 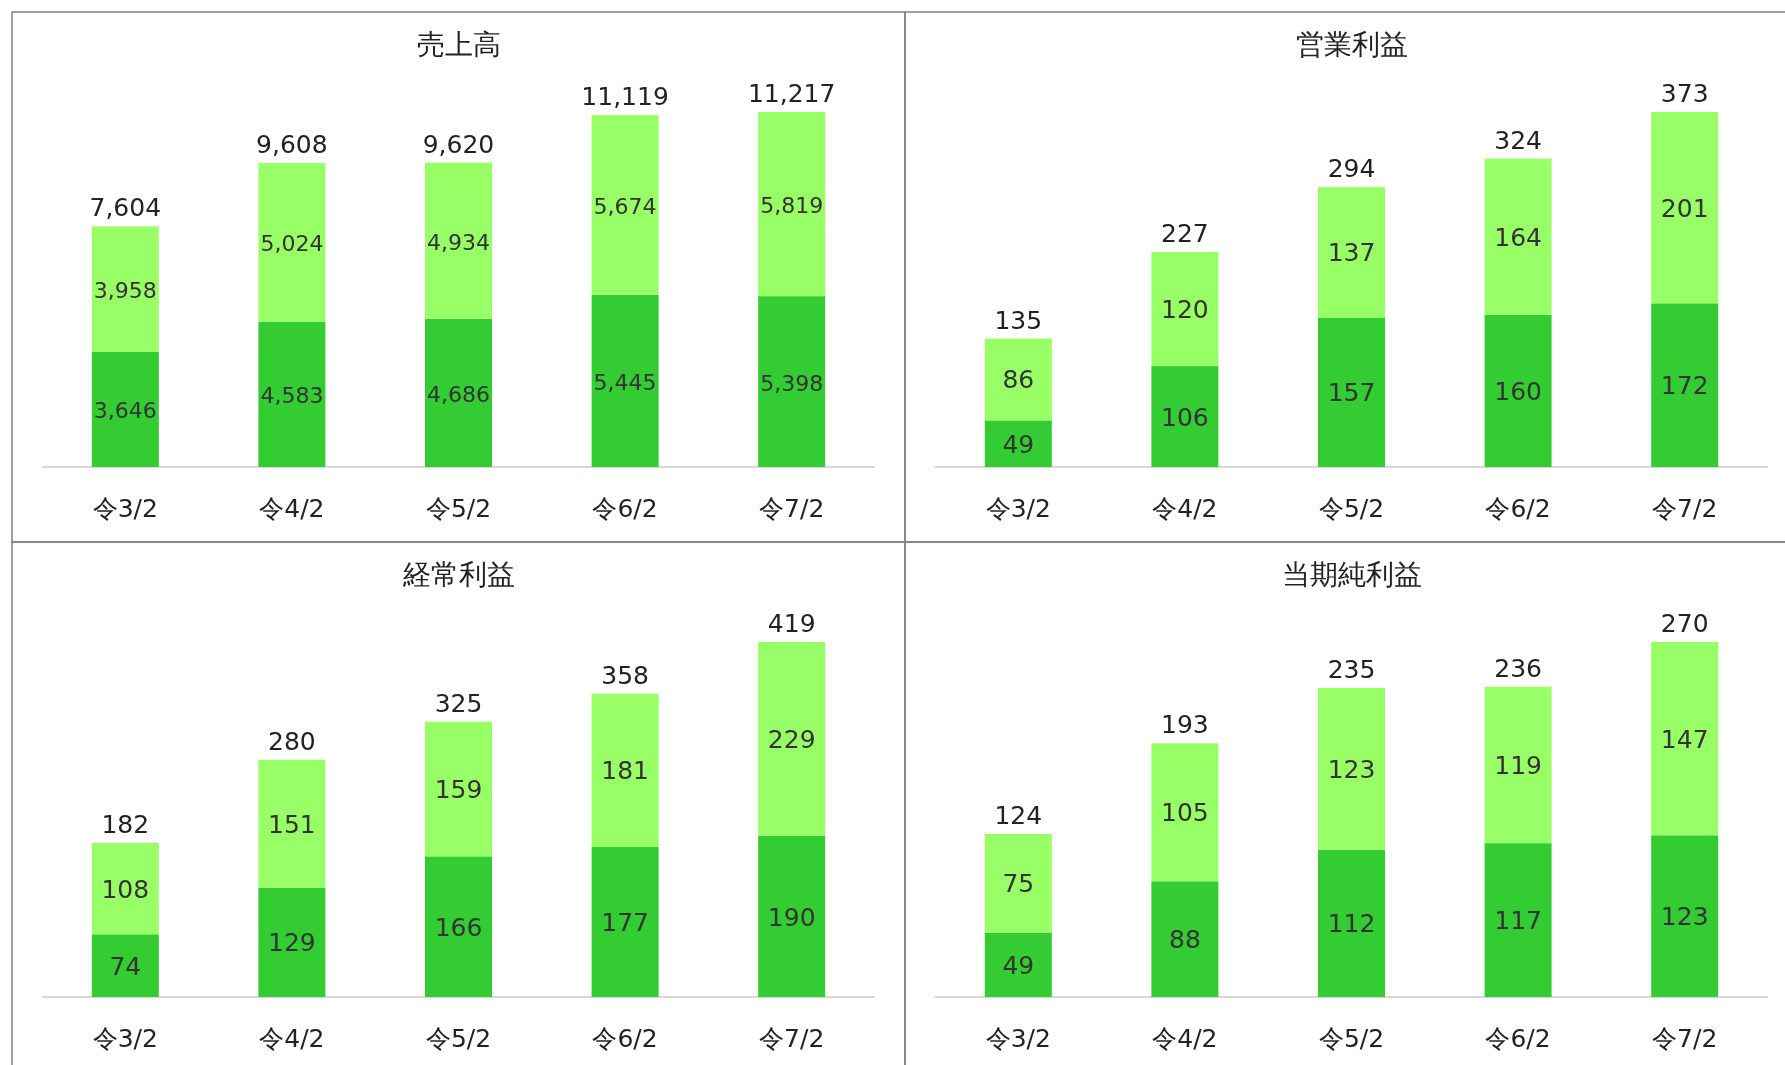 I want to click on data-label: 4,686, so click(x=458, y=394).